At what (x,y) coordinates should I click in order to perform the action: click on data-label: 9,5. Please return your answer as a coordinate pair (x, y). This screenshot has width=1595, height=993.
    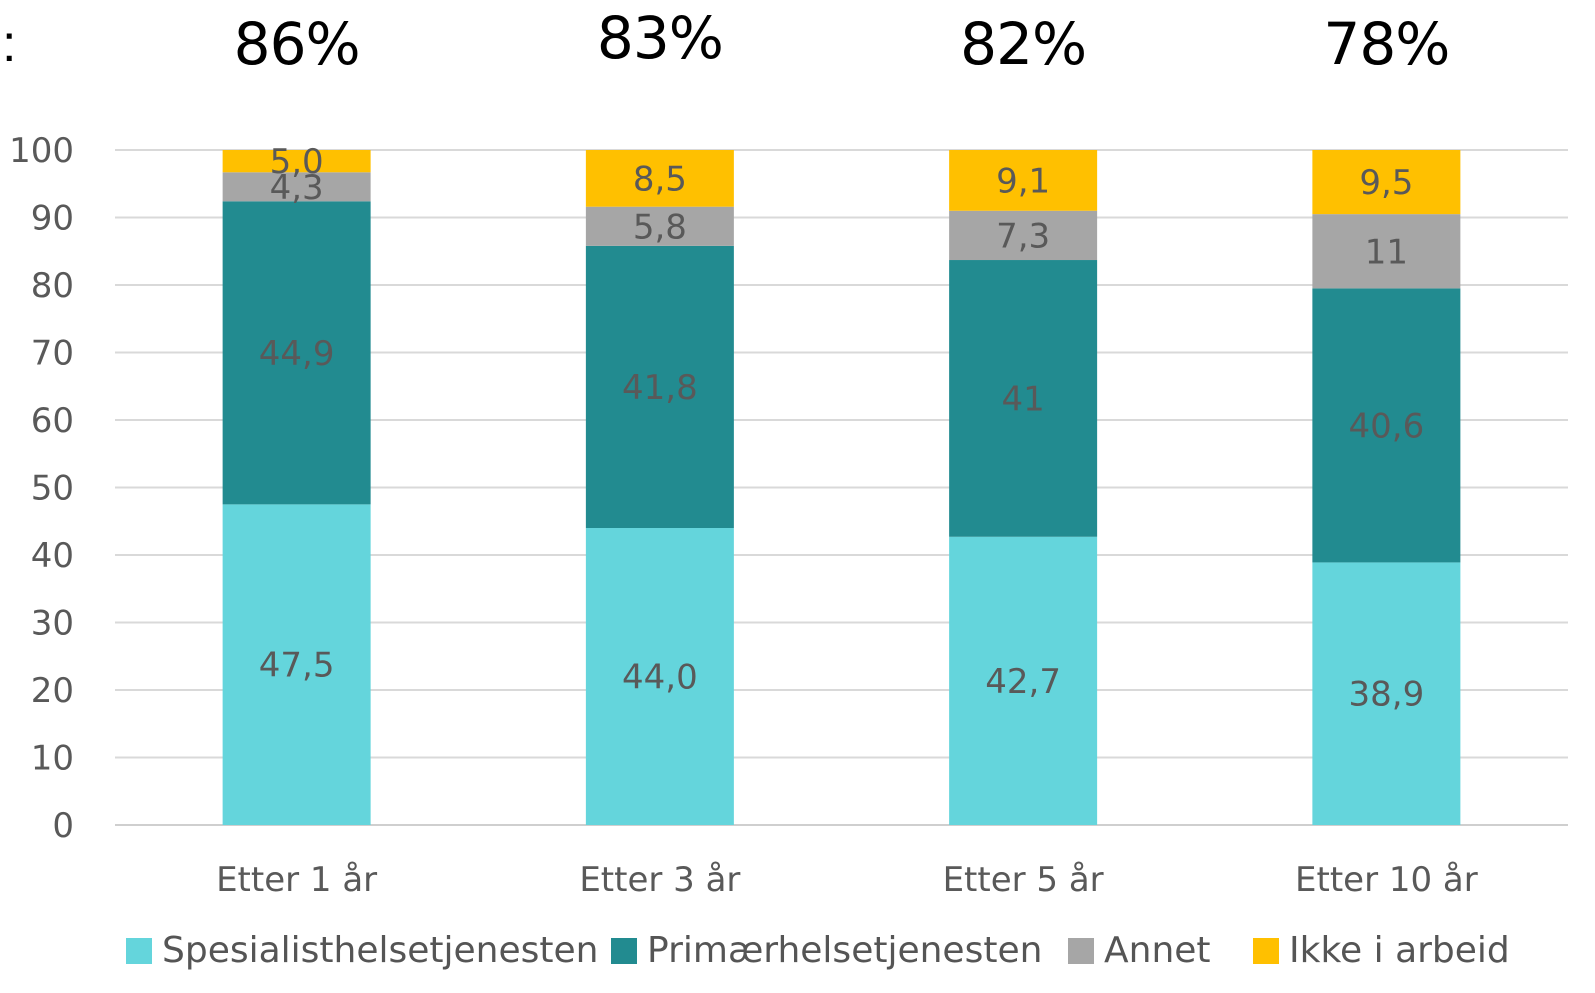
    Looking at the image, I should click on (1386, 183).